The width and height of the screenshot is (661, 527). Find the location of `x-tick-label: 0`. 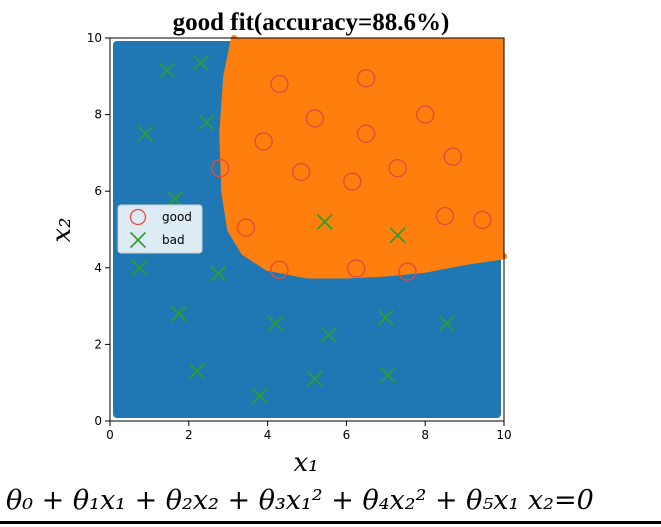

x-tick-label: 0 is located at coordinates (110, 435).